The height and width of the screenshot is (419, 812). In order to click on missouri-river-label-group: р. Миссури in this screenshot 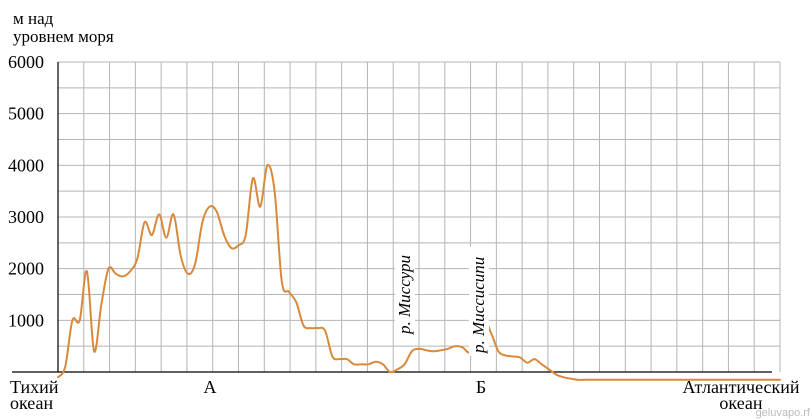, I will do `click(405, 291)`.